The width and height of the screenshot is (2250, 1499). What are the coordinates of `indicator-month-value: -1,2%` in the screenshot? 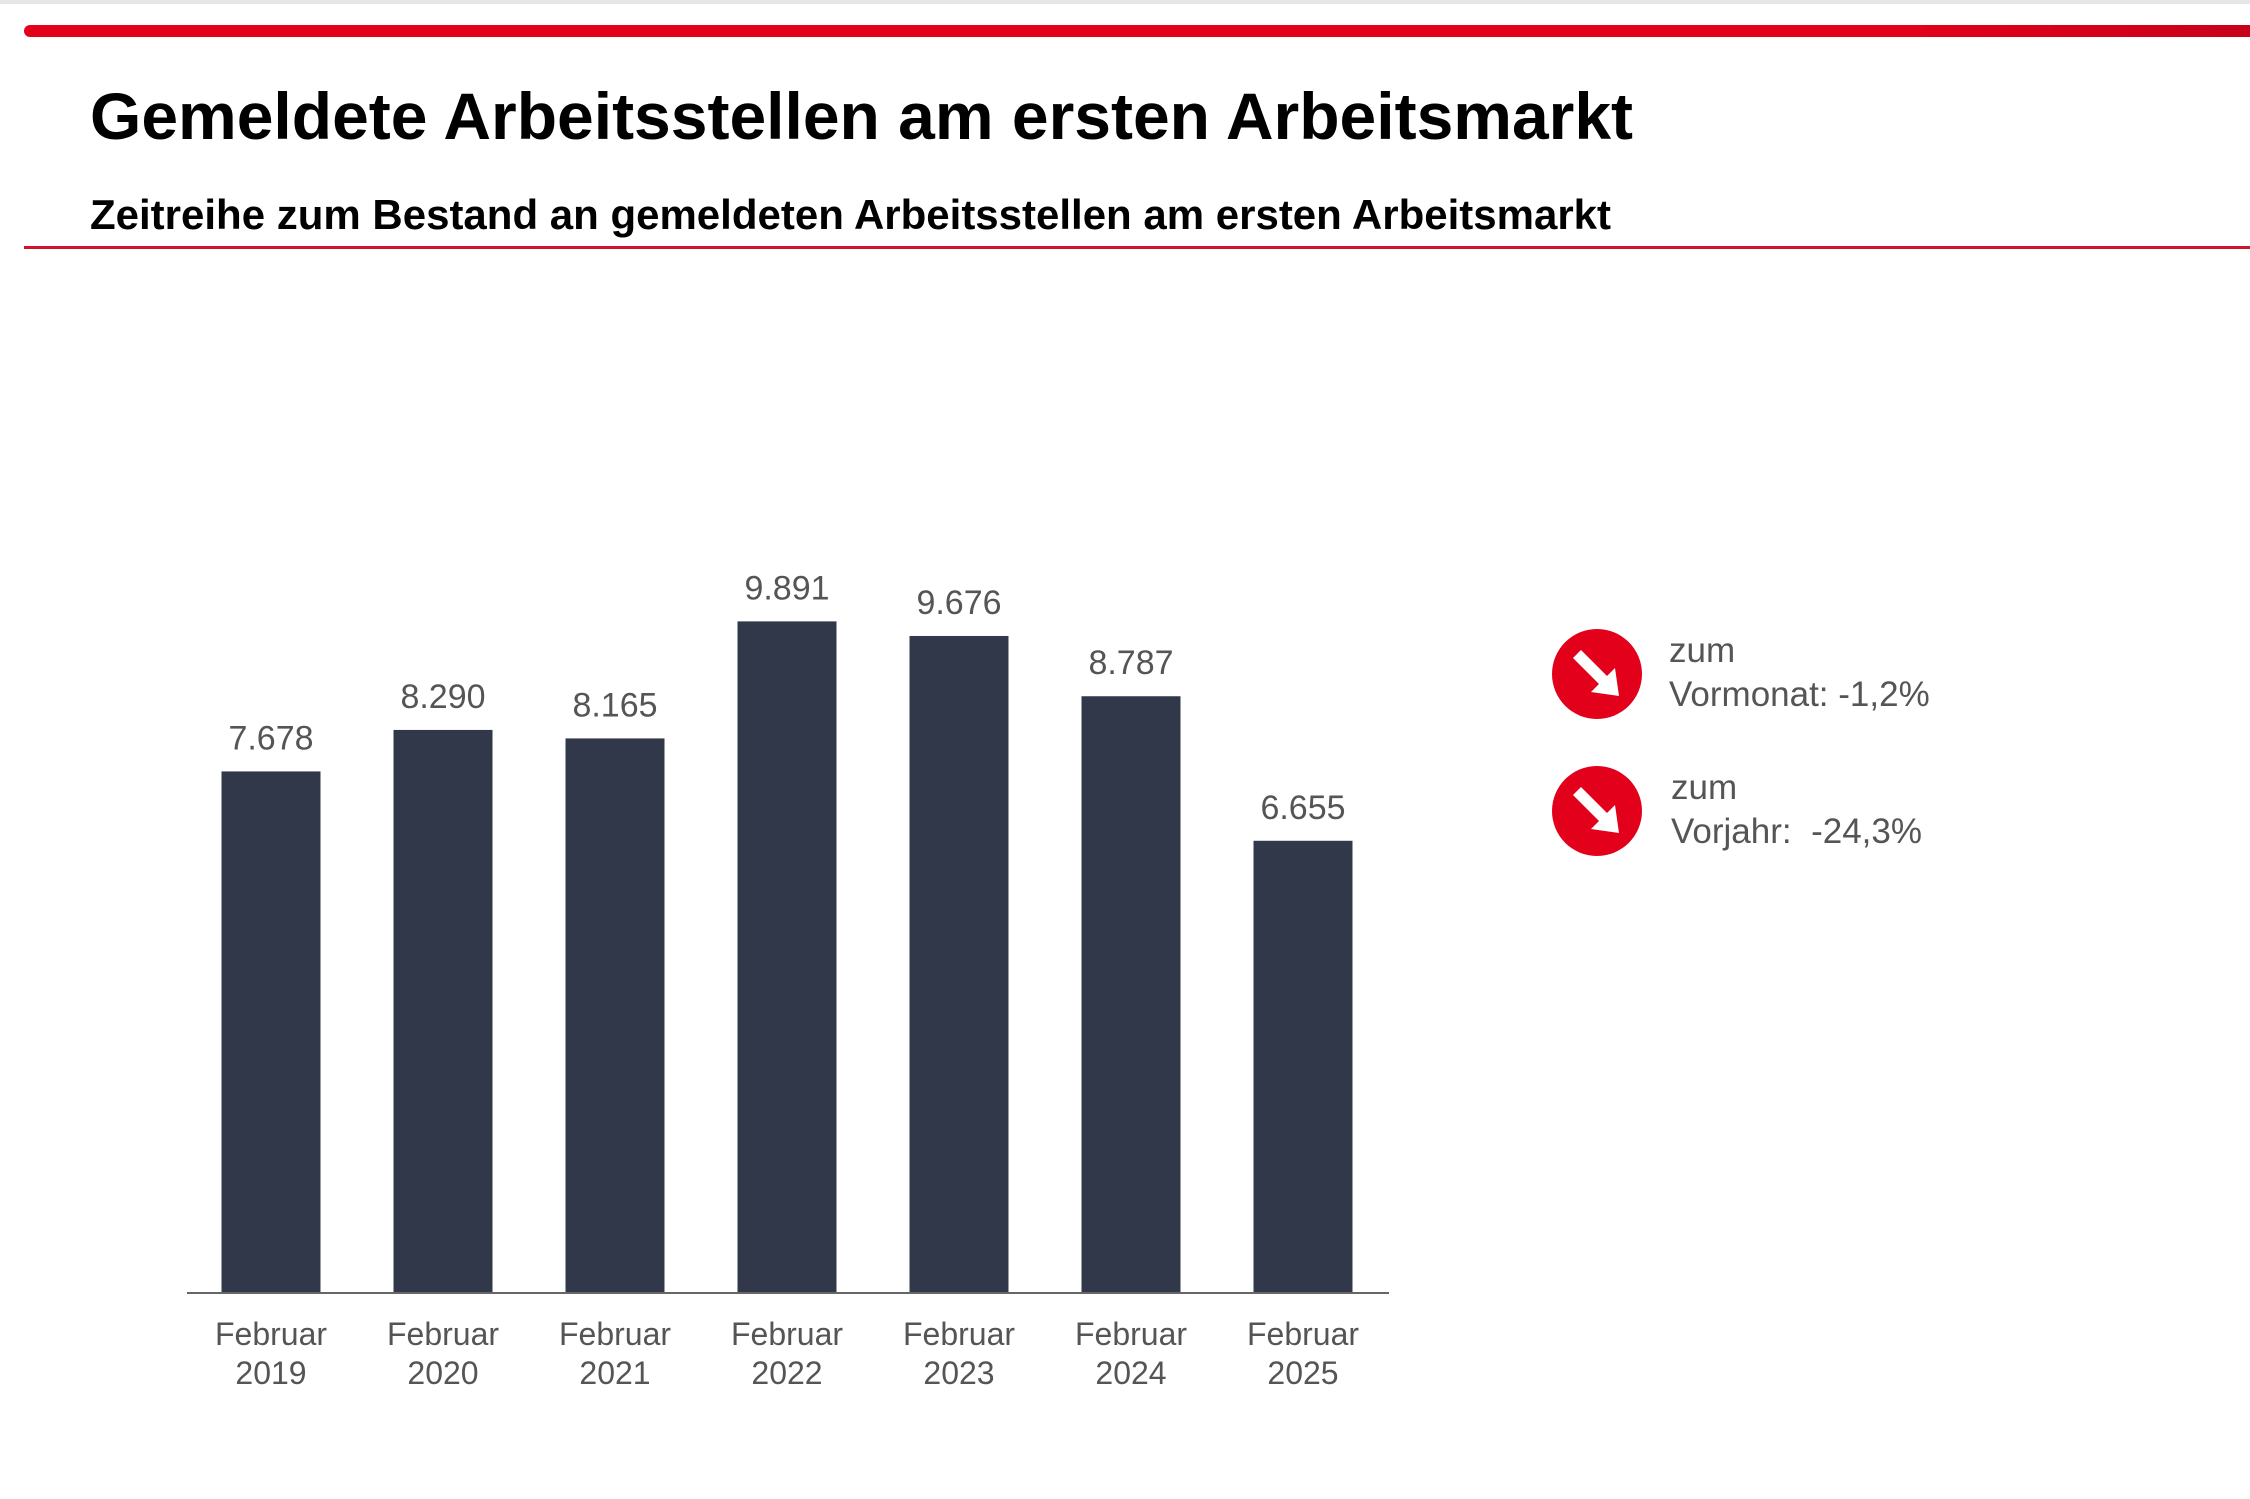 It's located at (1884, 694).